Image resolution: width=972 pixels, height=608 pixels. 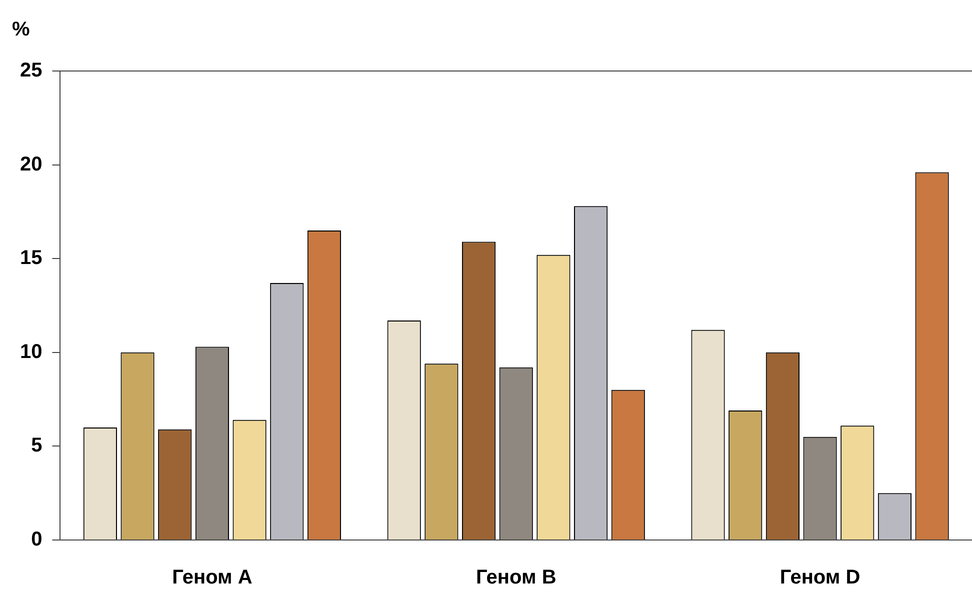 I want to click on x-tick-label: Геном A, so click(x=212, y=577).